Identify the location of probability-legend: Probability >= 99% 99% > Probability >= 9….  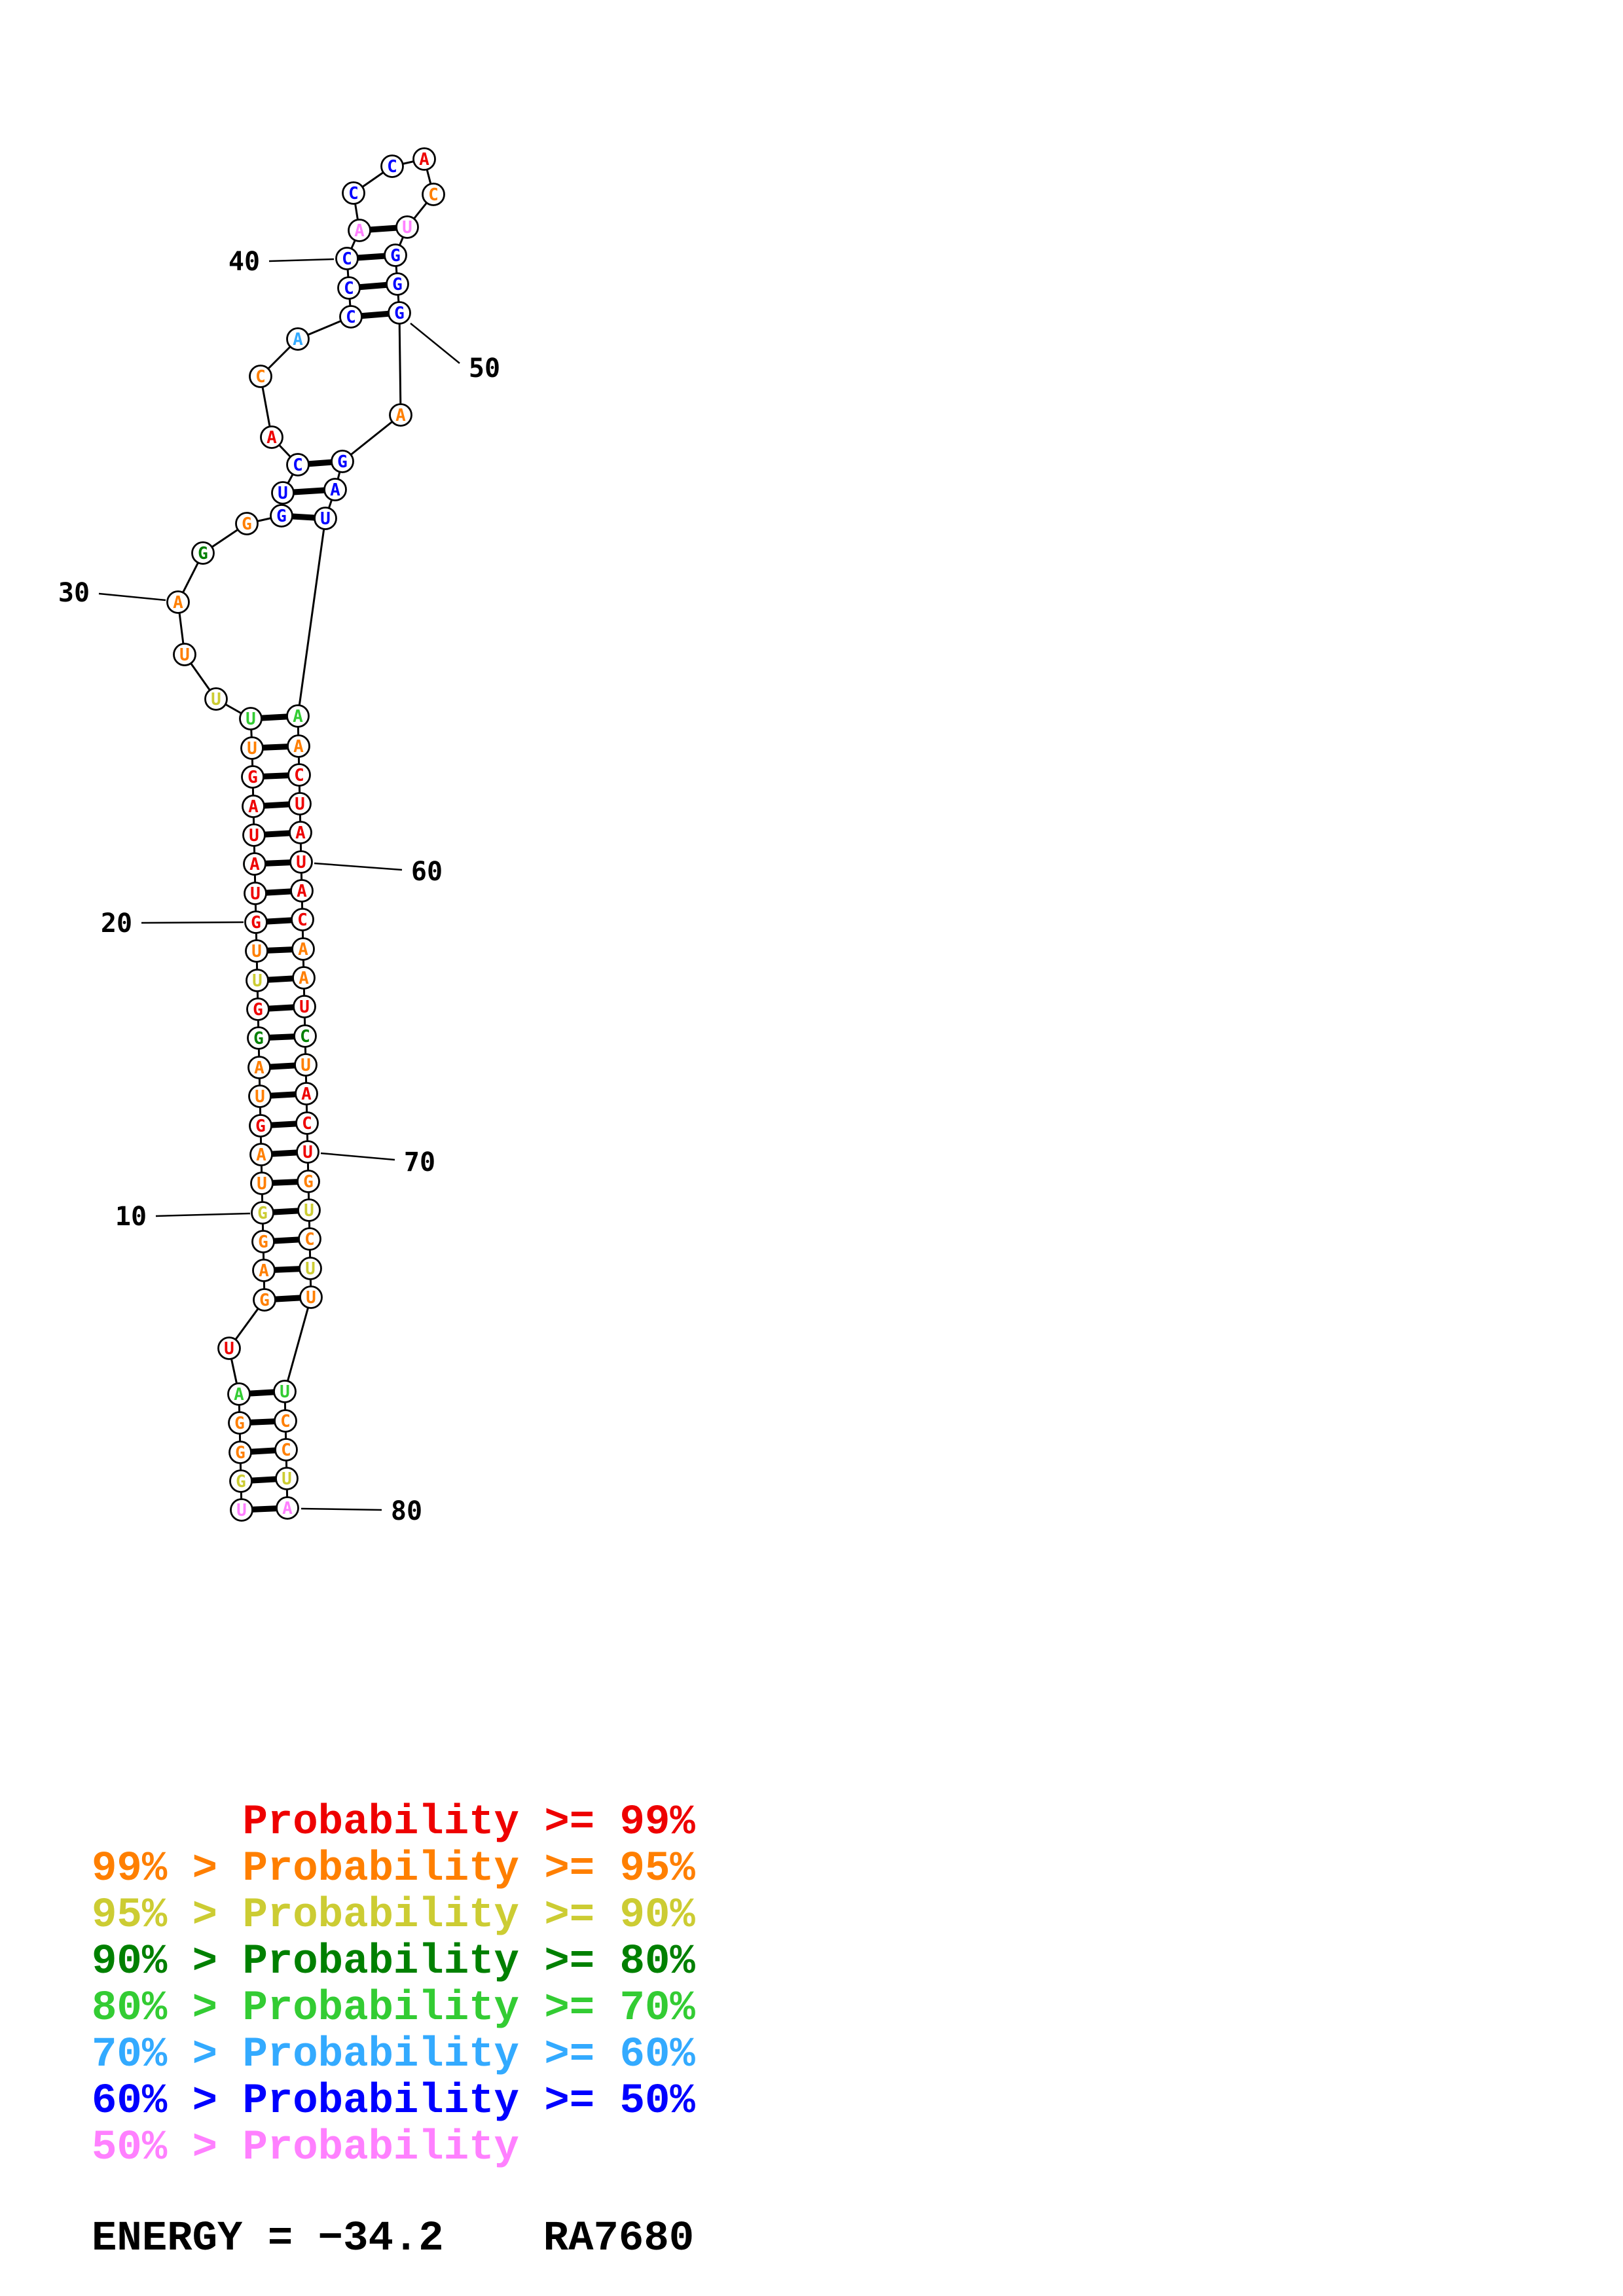
(393, 1986).